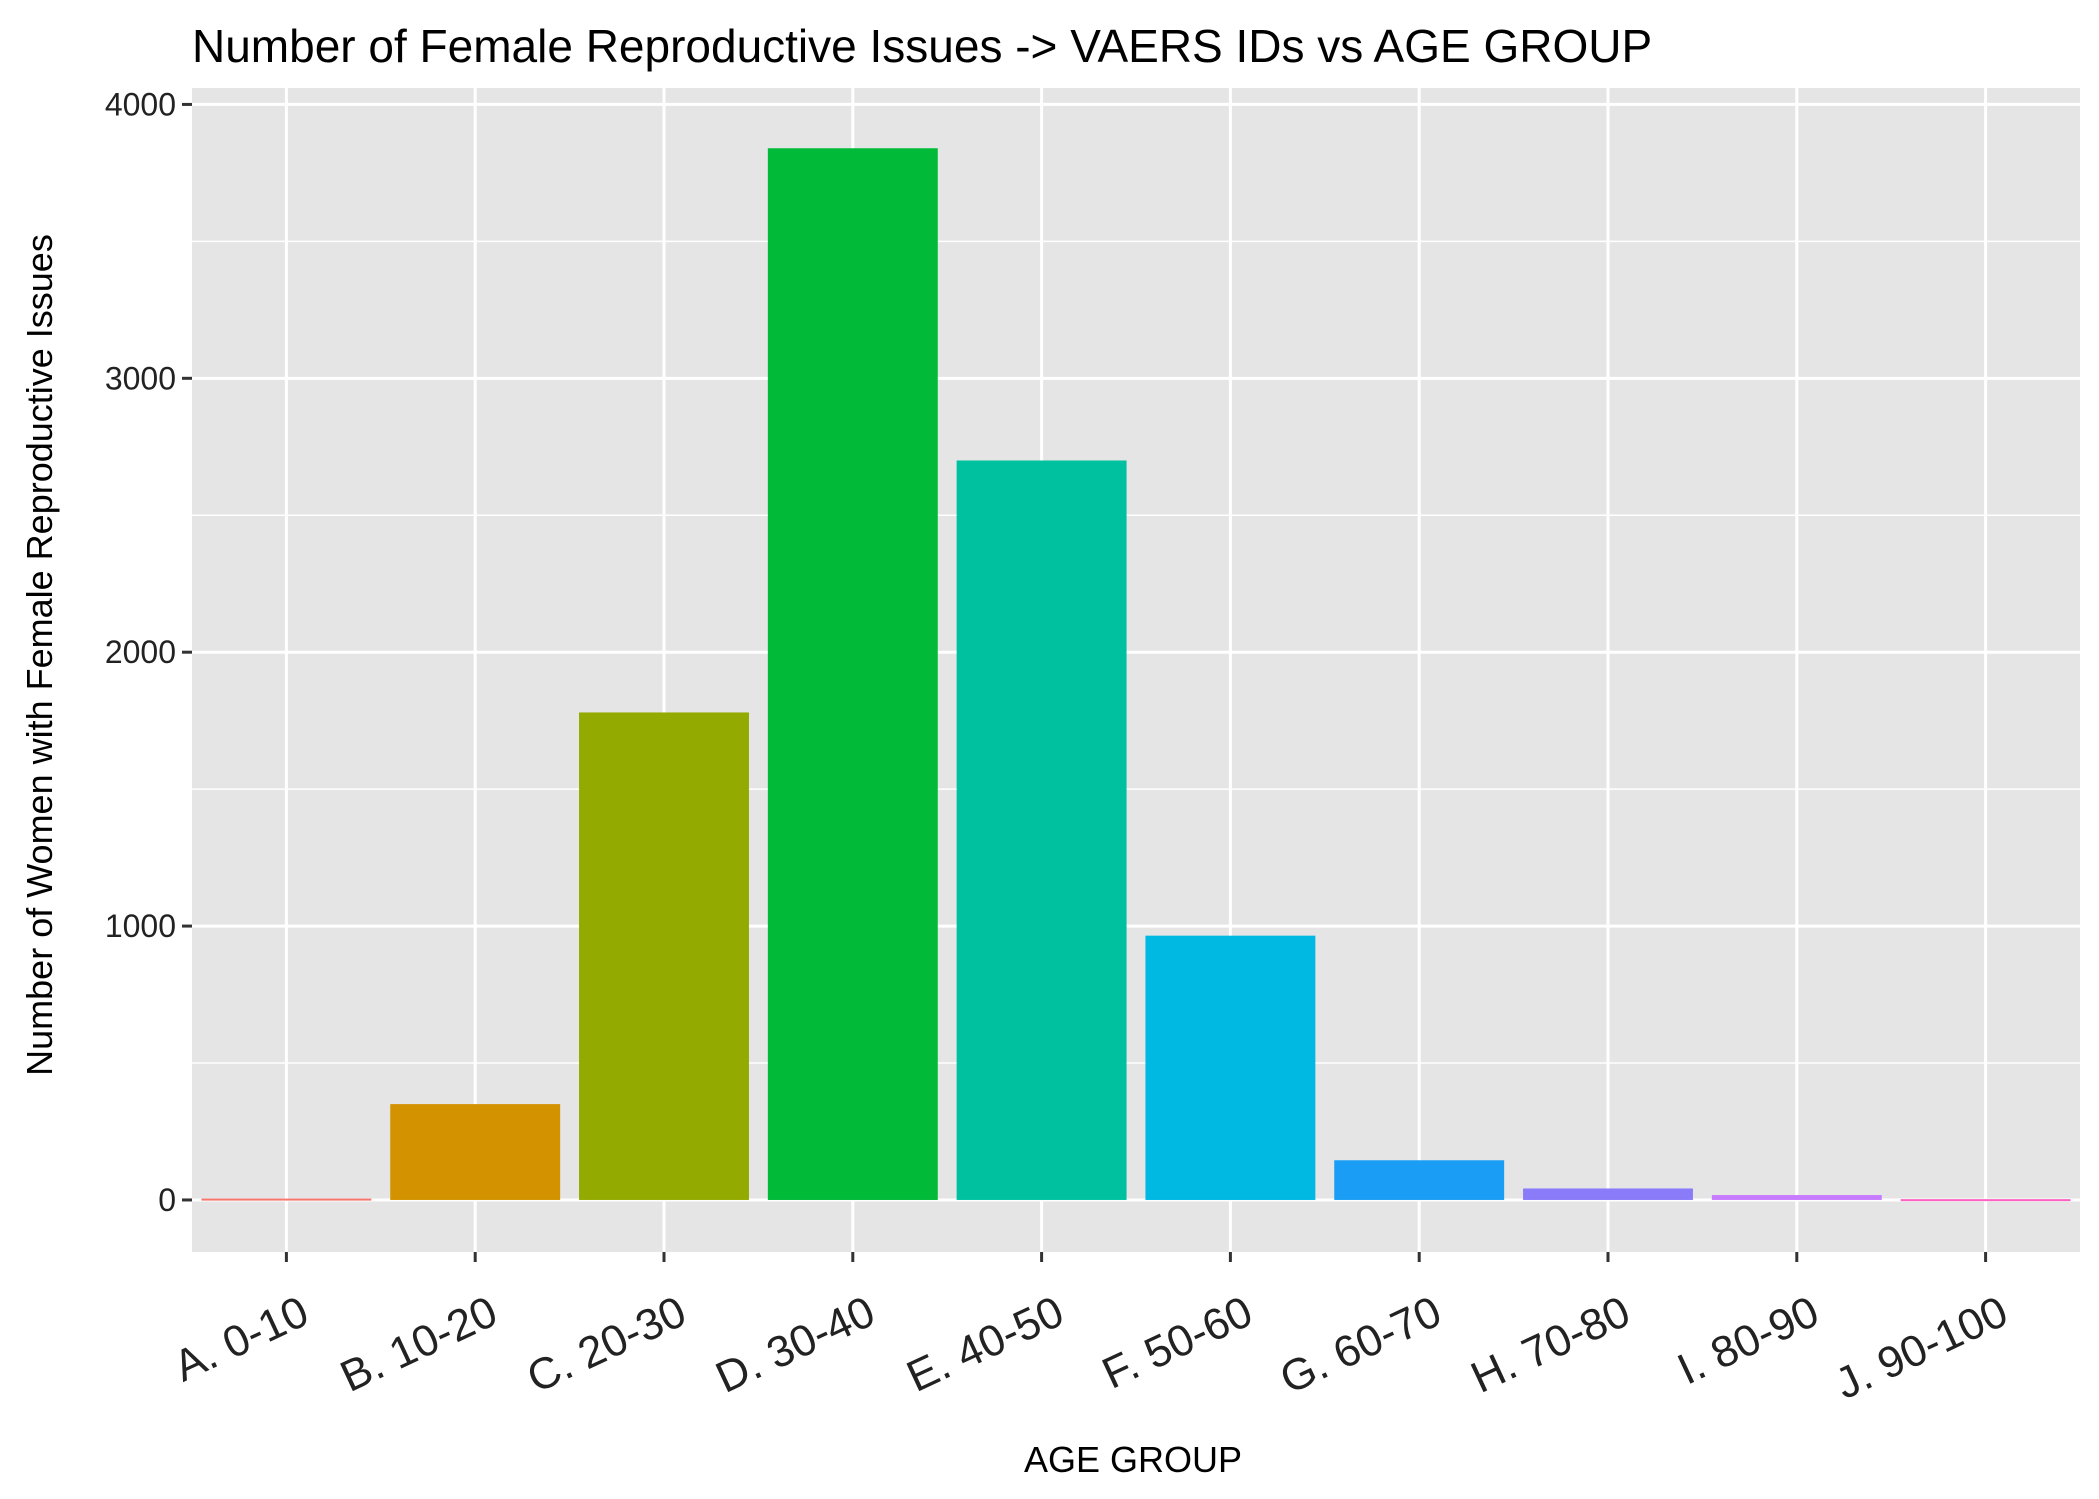 This screenshot has height=1499, width=2099. Describe the element at coordinates (1177, 1343) in the screenshot. I see `x-tick-label: F. 50-60` at that location.